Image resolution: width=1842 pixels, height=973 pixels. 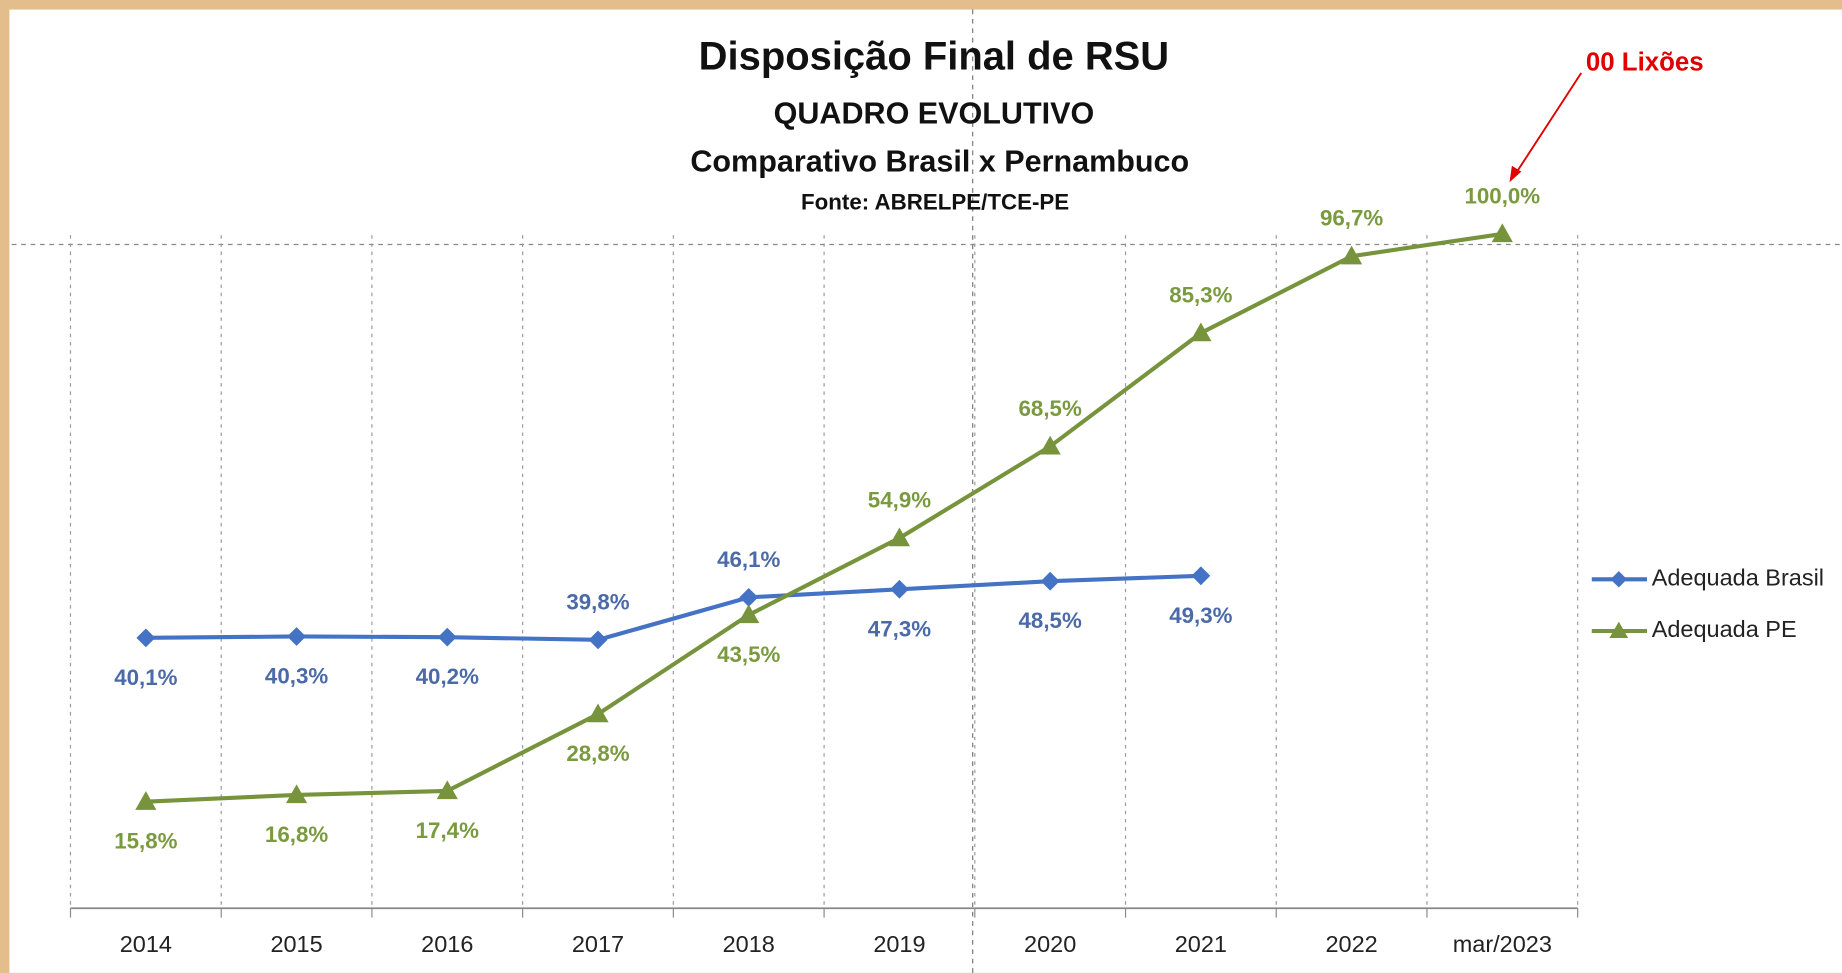 I want to click on chart-subtitle: Comparativo Brasil x Pernambuco, so click(x=939, y=162).